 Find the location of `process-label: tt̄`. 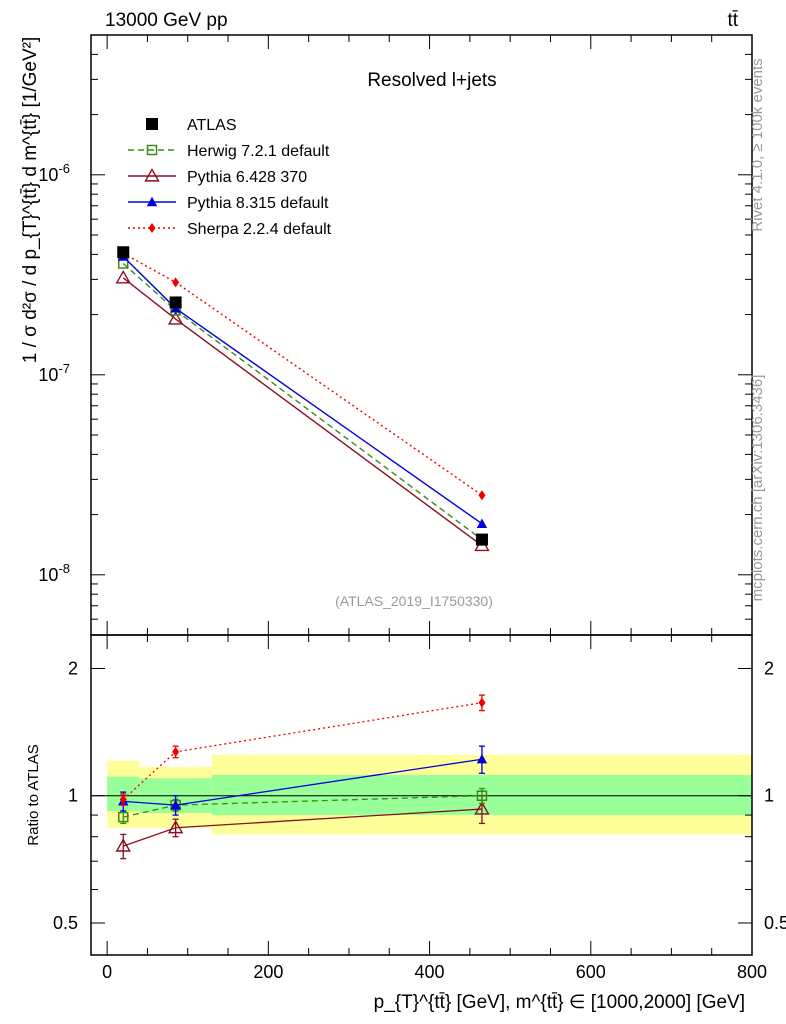

process-label: tt̄ is located at coordinates (732, 20).